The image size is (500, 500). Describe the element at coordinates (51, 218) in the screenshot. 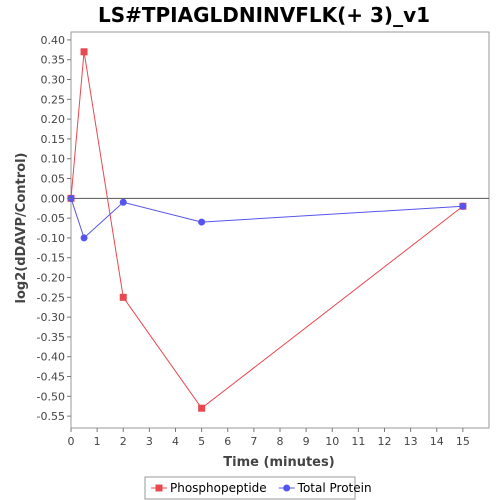

I see `y-tick-label: -0.05` at that location.